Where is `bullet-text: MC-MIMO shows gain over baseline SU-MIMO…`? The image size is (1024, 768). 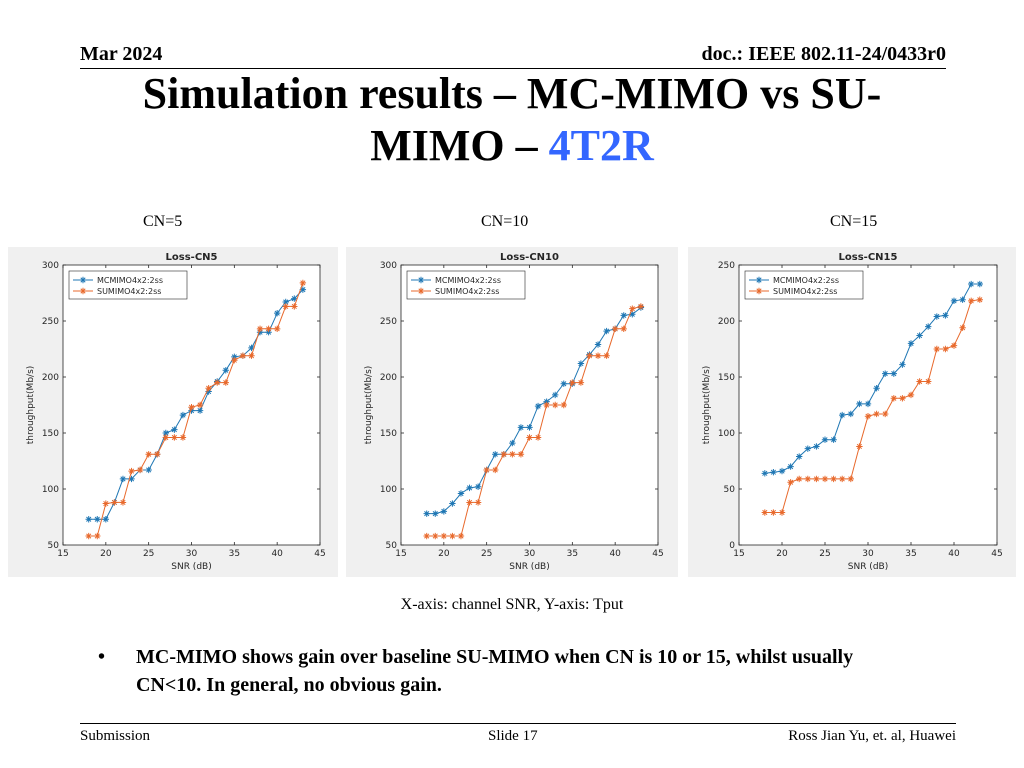
bullet-text: MC-MIMO shows gain over baseline SU-MIMO… is located at coordinates (495, 671).